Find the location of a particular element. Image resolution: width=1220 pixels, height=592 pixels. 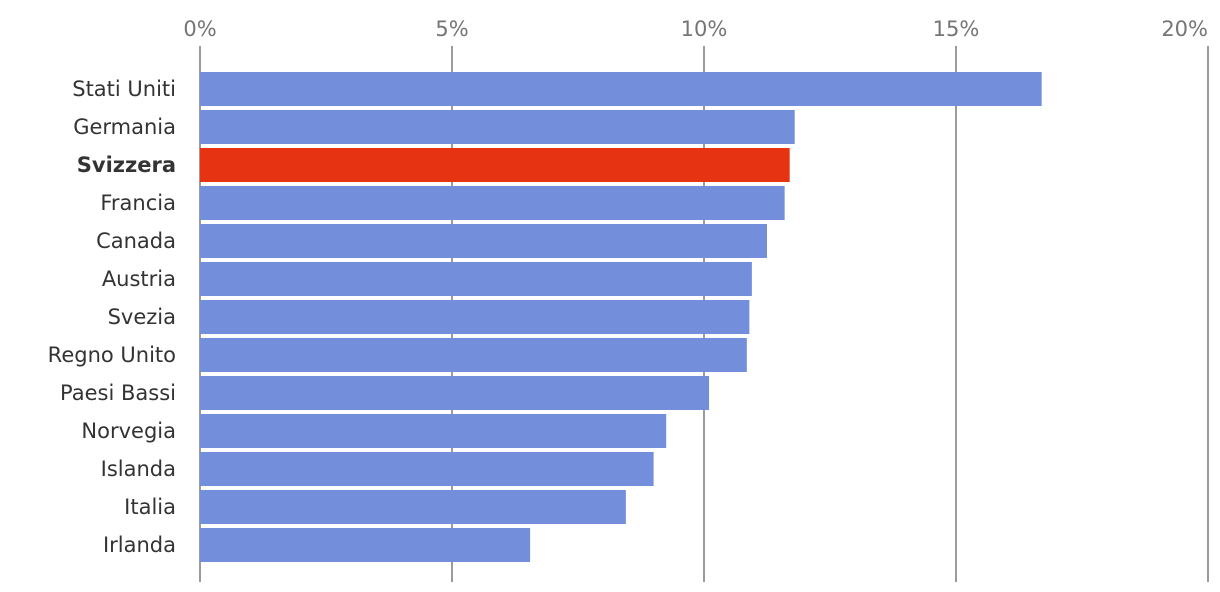

bar-highlighted is located at coordinates (495, 165).